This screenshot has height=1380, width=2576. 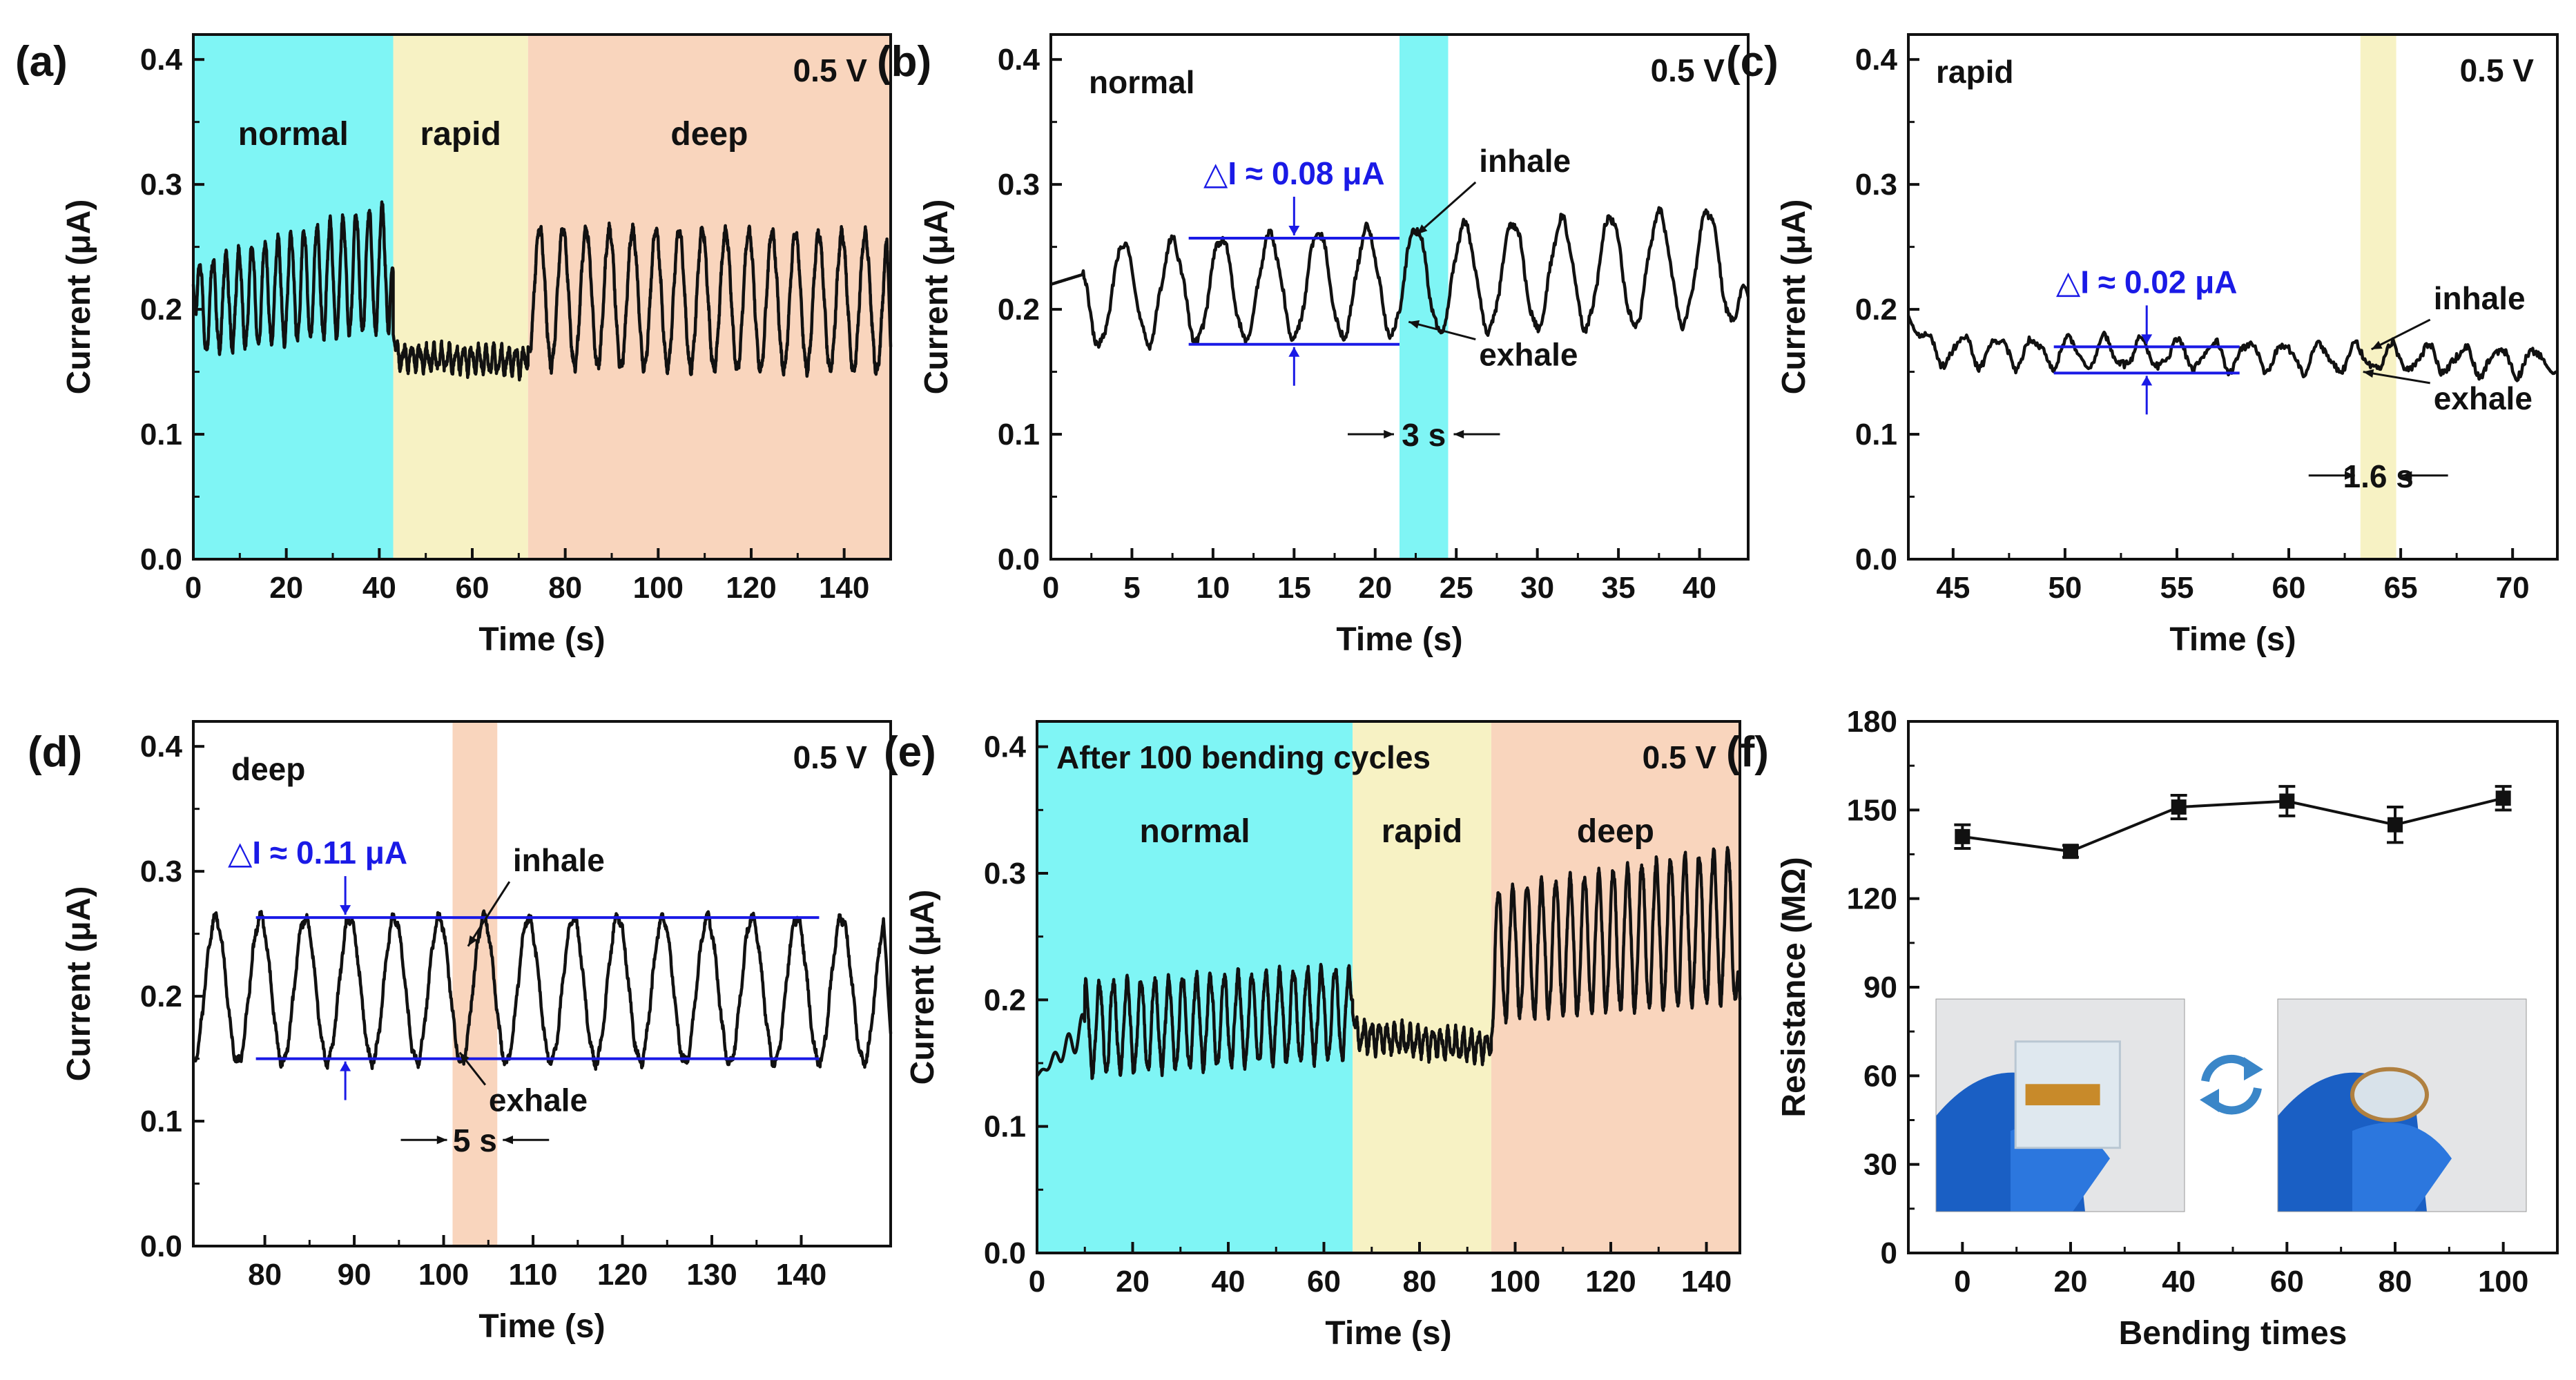 What do you see at coordinates (2377, 344) in the screenshot?
I see `inhale-arrow-head` at bounding box center [2377, 344].